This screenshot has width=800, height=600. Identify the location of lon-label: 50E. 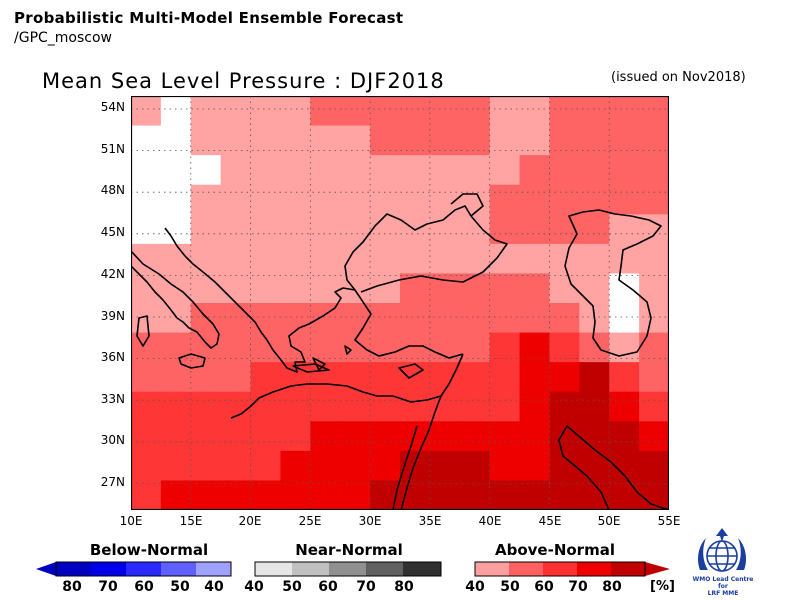
(609, 521).